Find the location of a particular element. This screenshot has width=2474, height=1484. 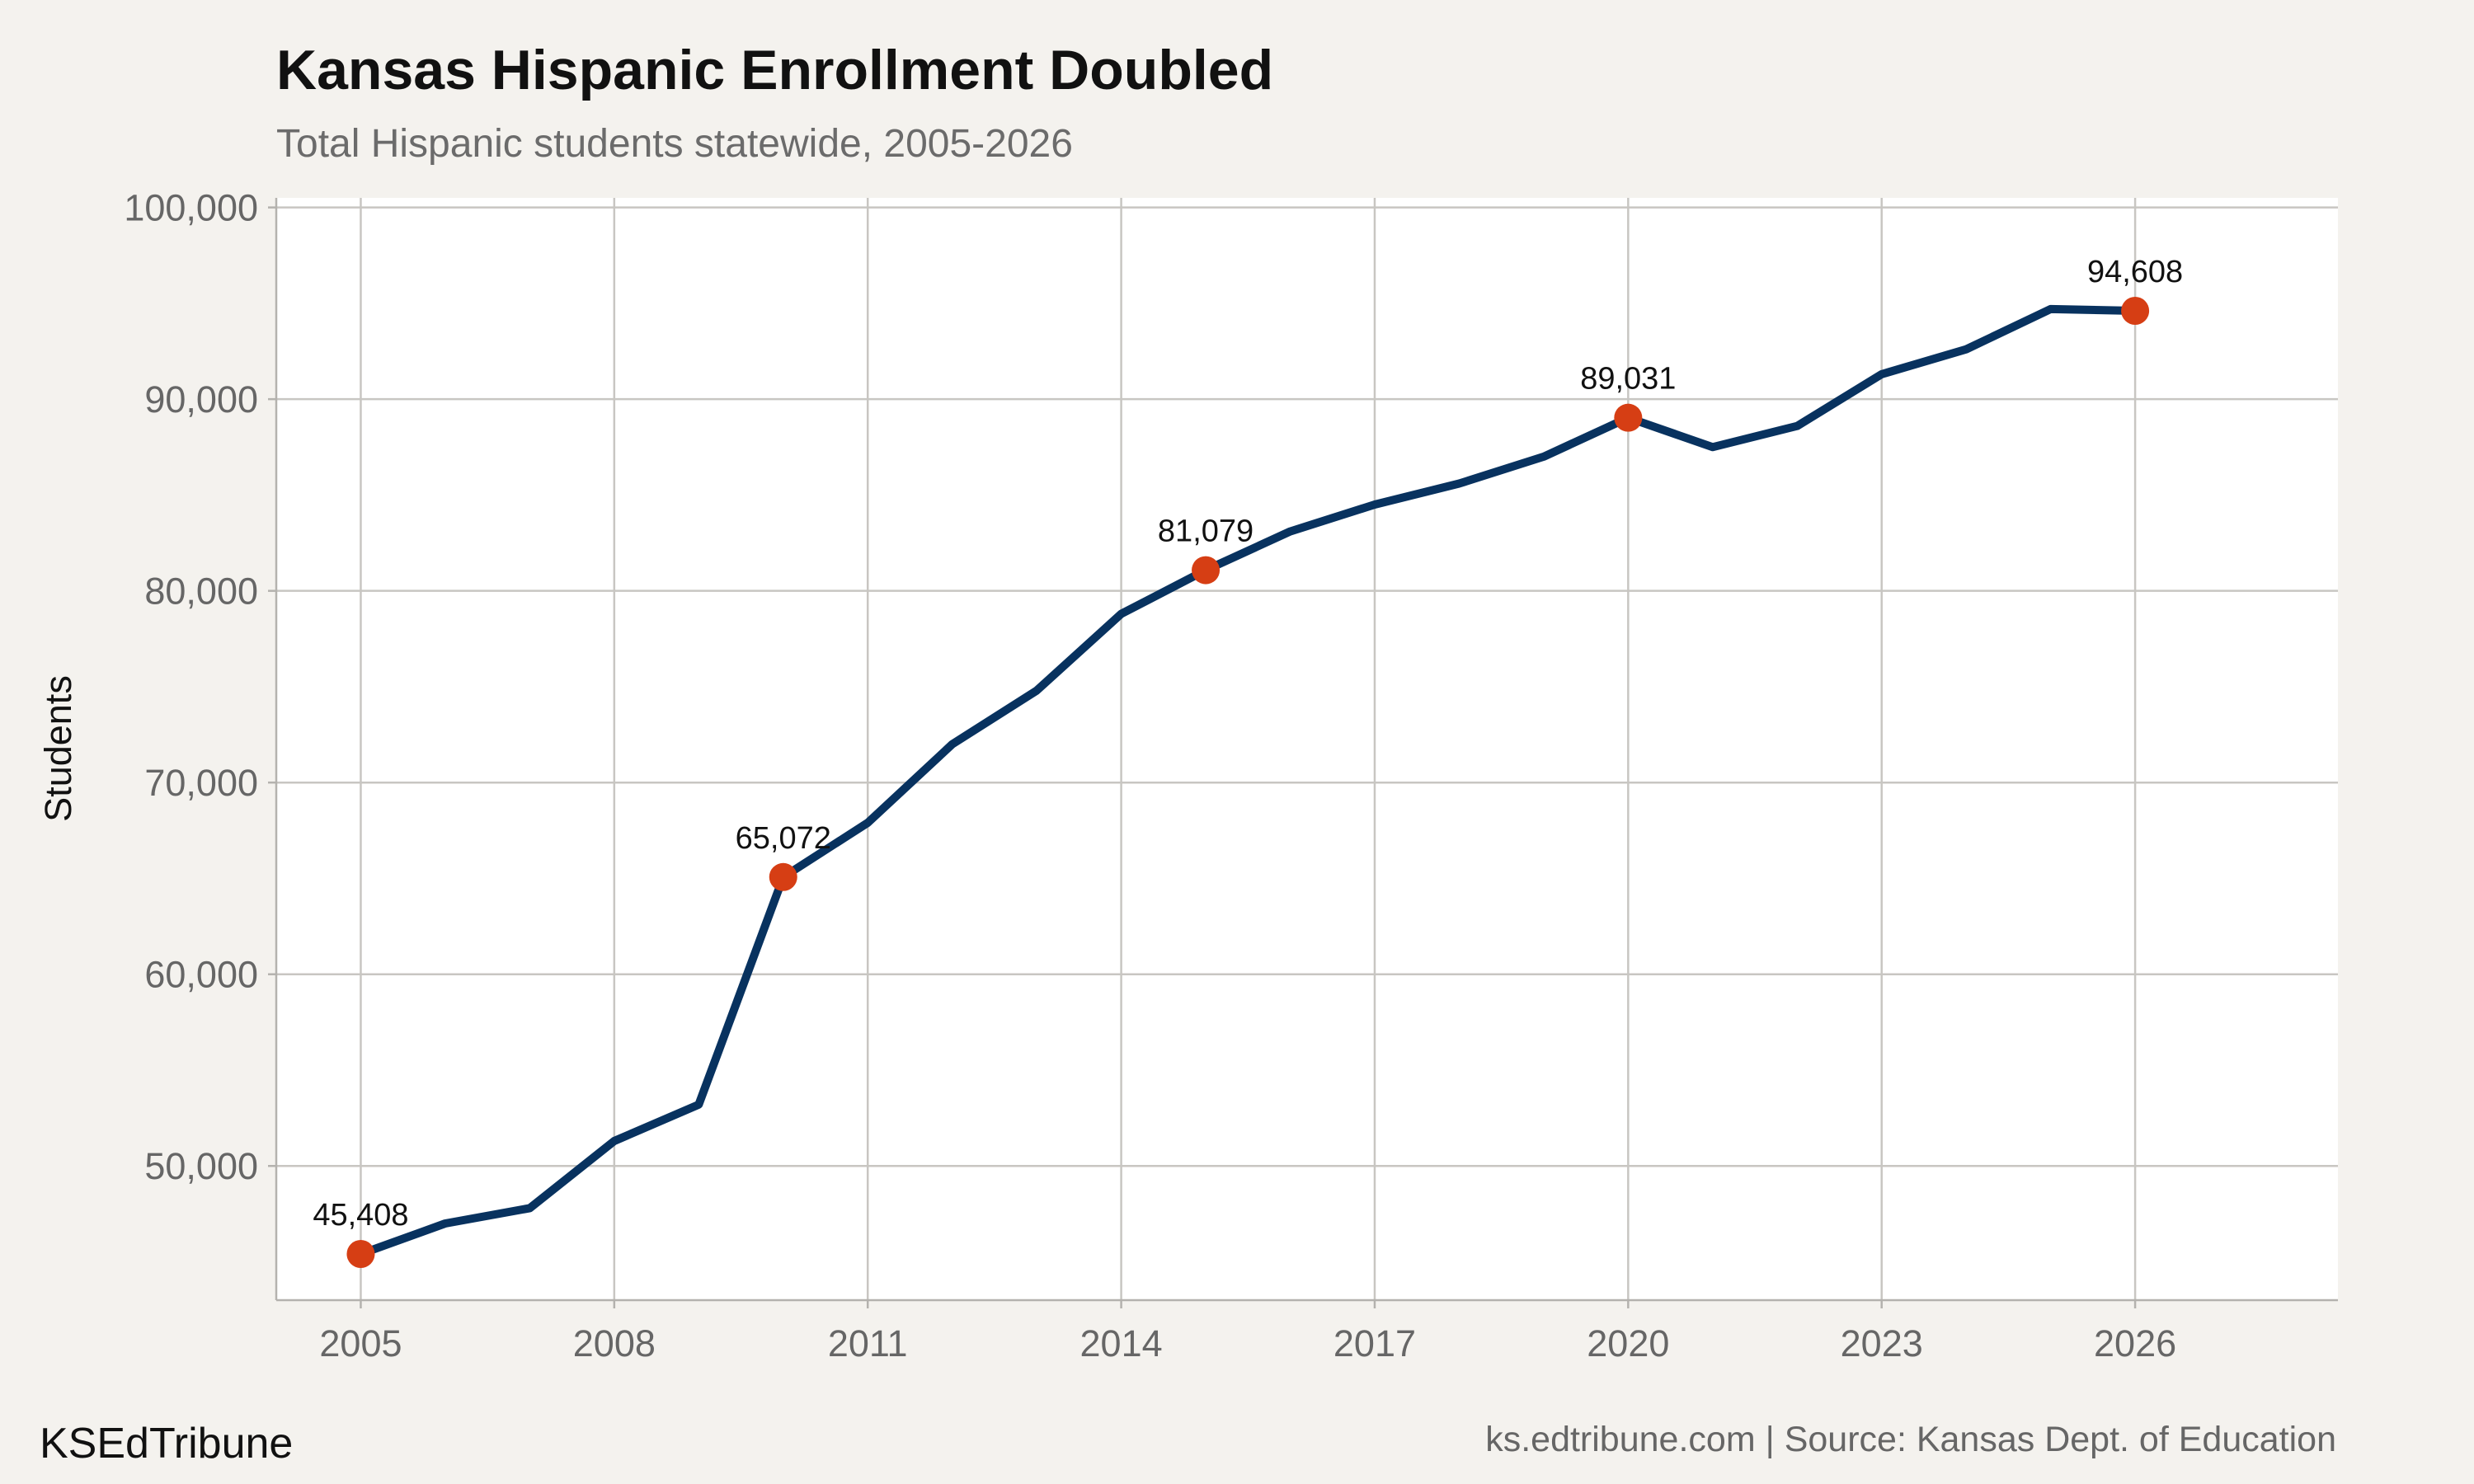

x-axis-ticks: 2005 2008 2011 2014 2017 2020 2023 2026 is located at coordinates (1247, 1332).